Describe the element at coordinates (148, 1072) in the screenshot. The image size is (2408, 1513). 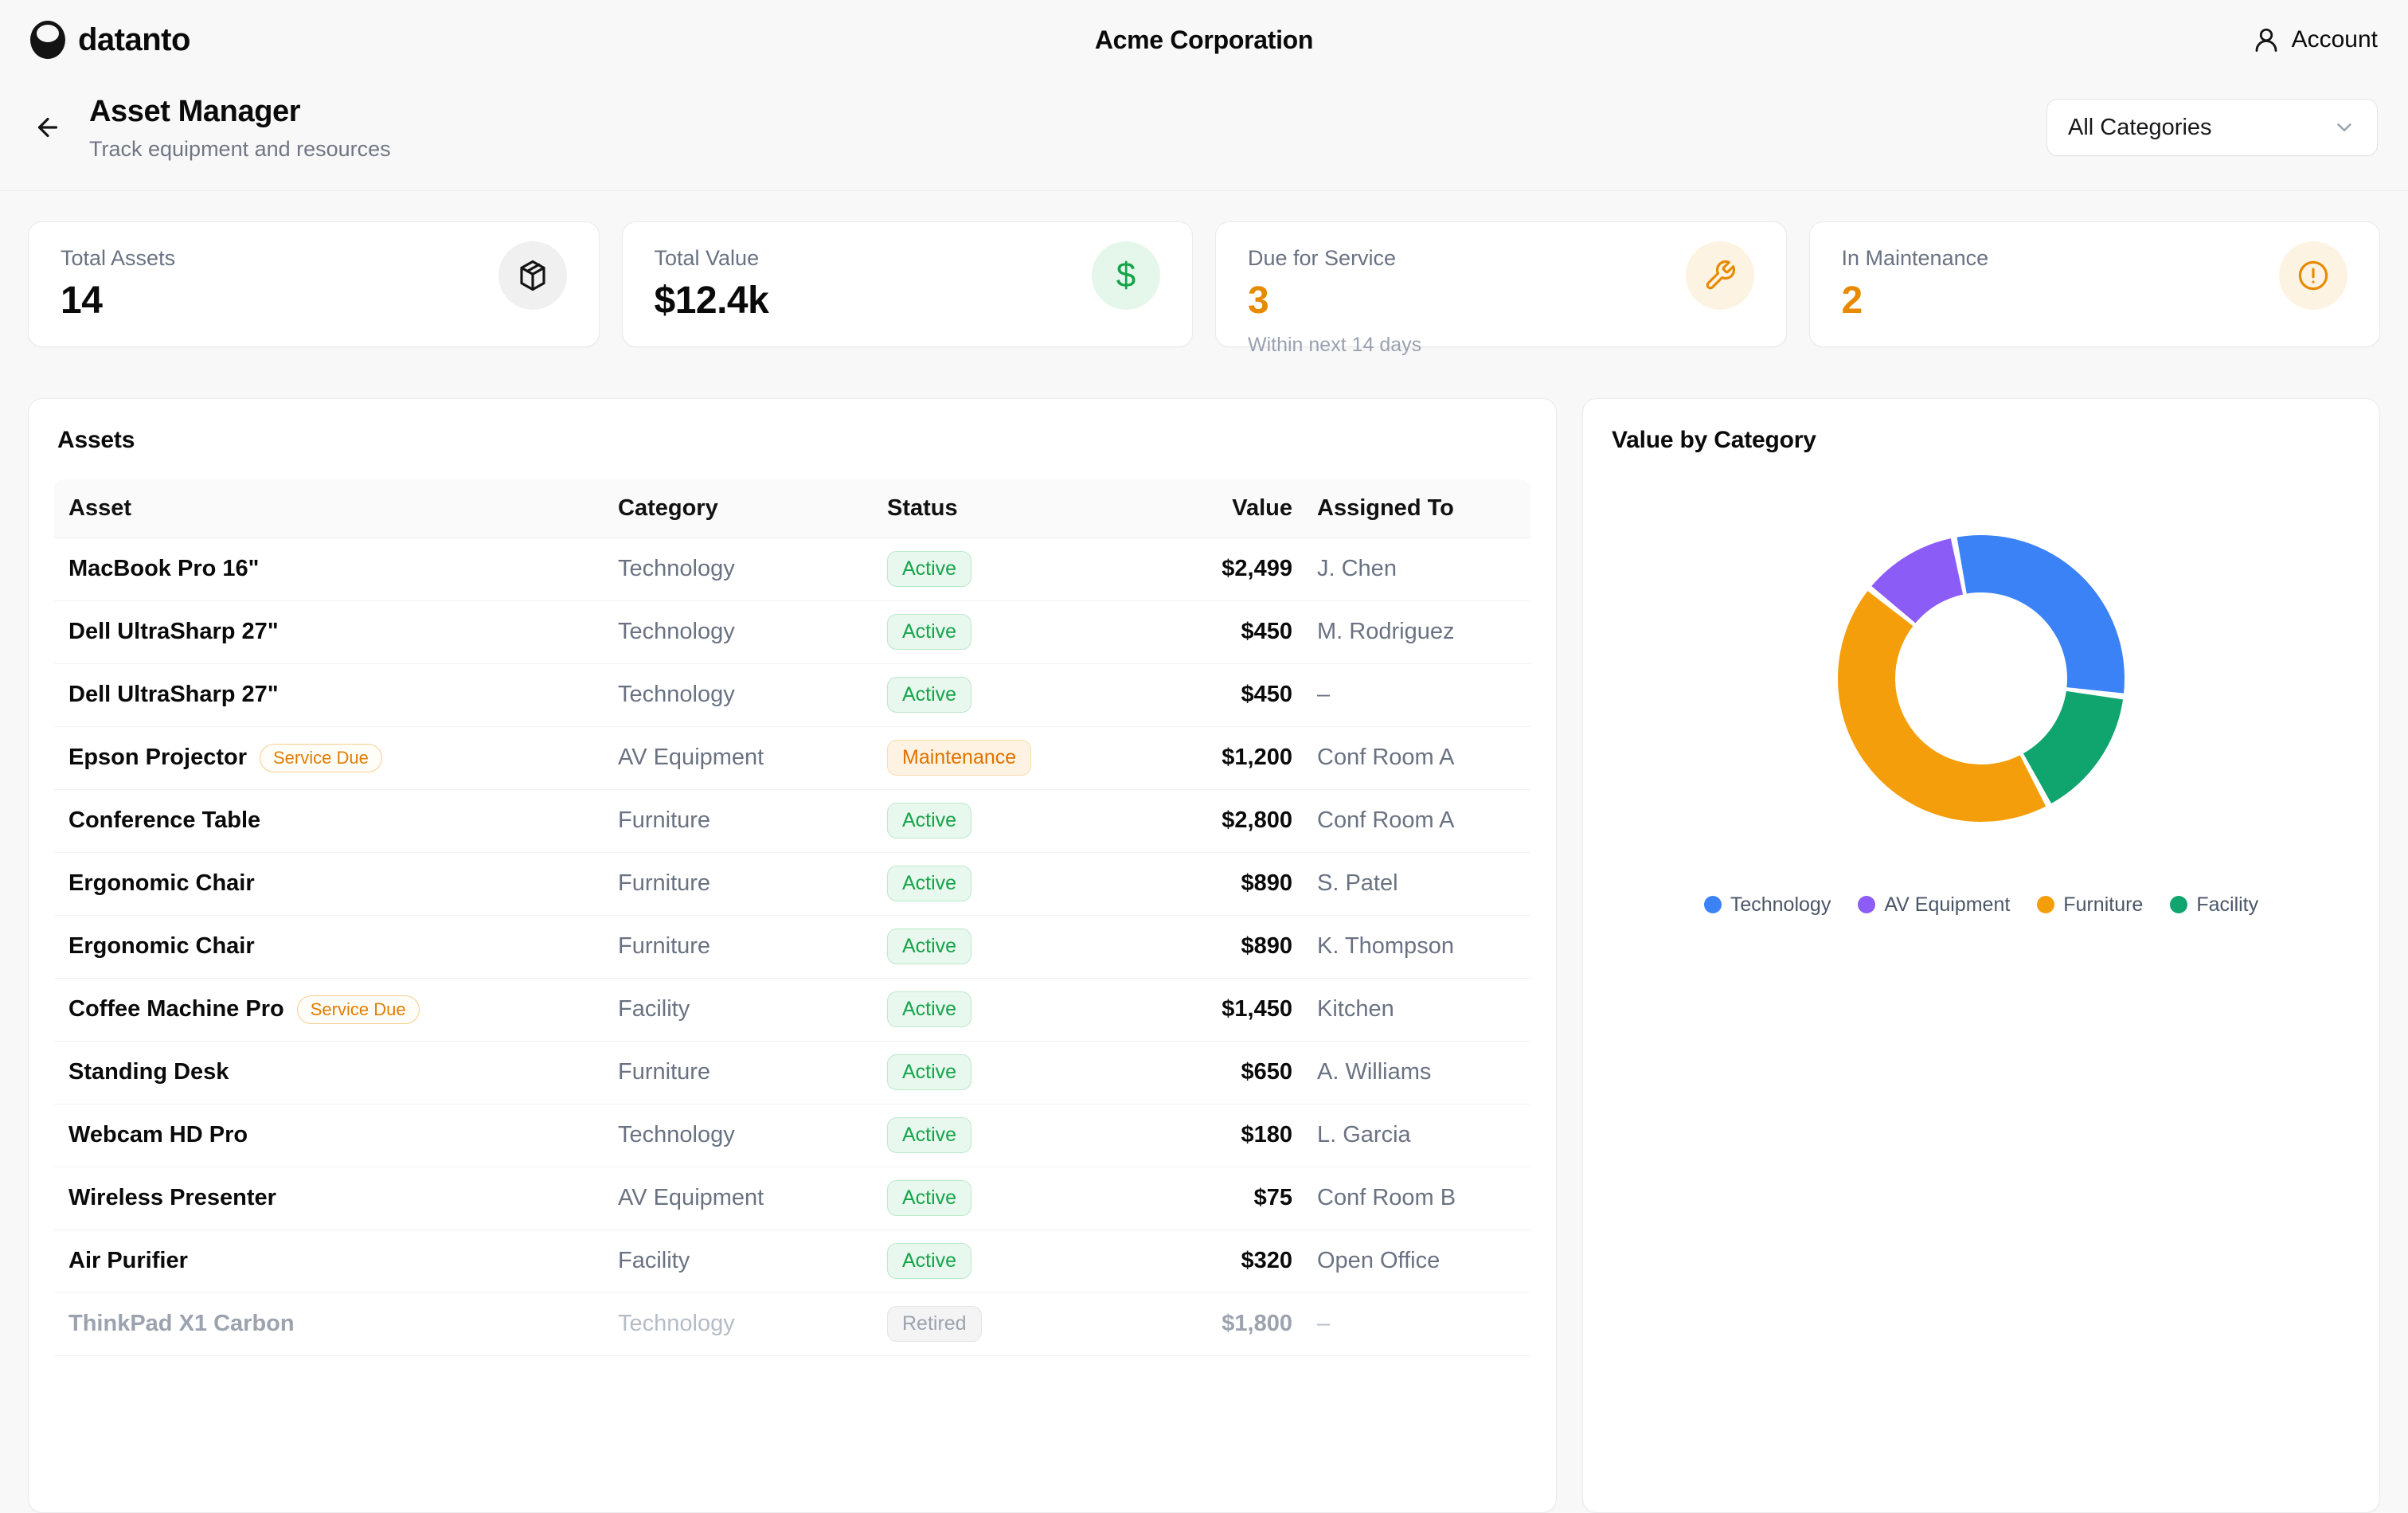
I see `asset-name: Standing Desk` at that location.